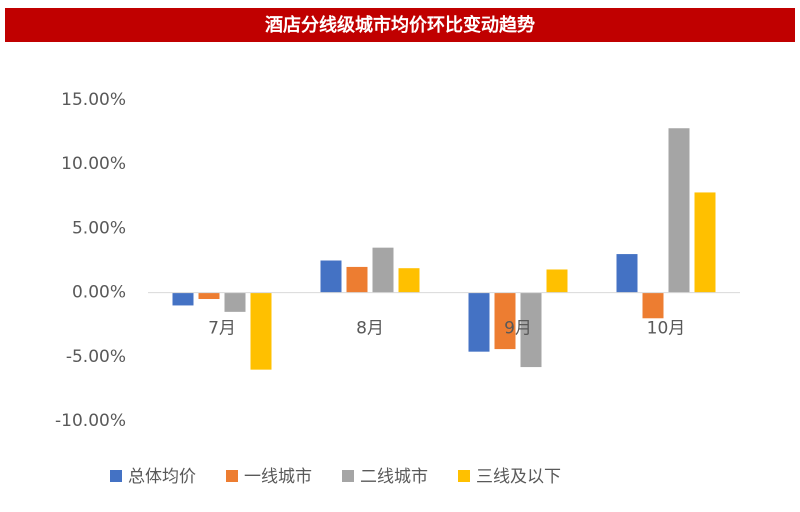 The image size is (800, 512). Describe the element at coordinates (96, 357) in the screenshot. I see `y-tick-label: -5.00%` at that location.